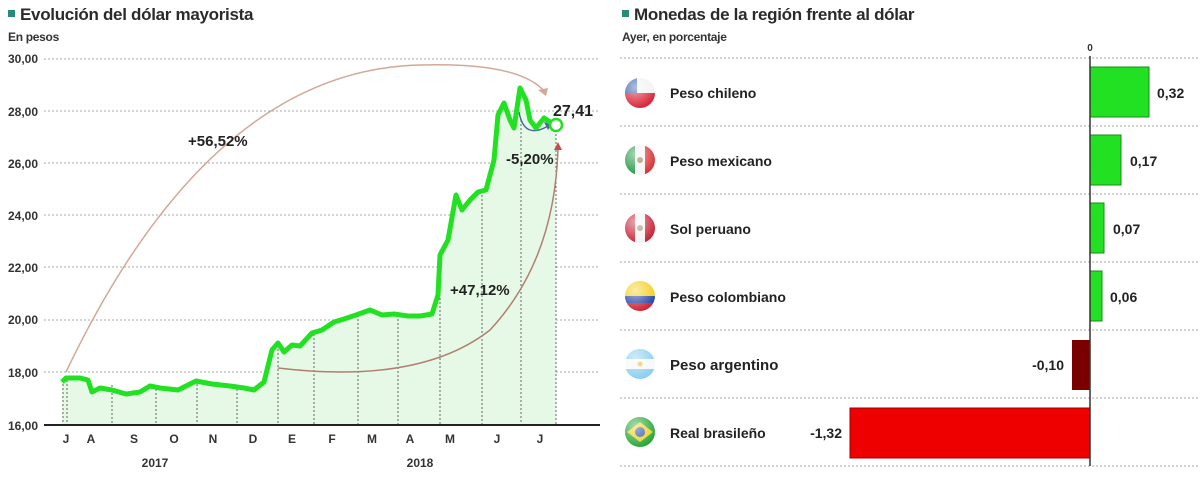 The height and width of the screenshot is (477, 1200). I want to click on colombia-flag-icon, so click(640, 296).